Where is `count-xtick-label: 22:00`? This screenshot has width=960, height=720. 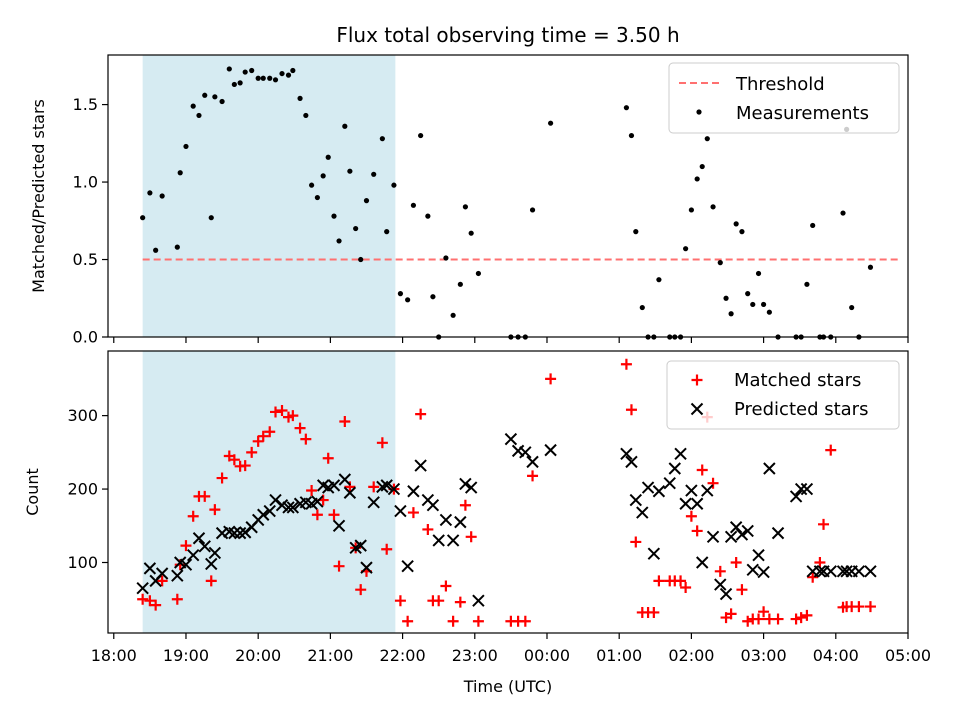
count-xtick-label: 22:00 is located at coordinates (403, 655).